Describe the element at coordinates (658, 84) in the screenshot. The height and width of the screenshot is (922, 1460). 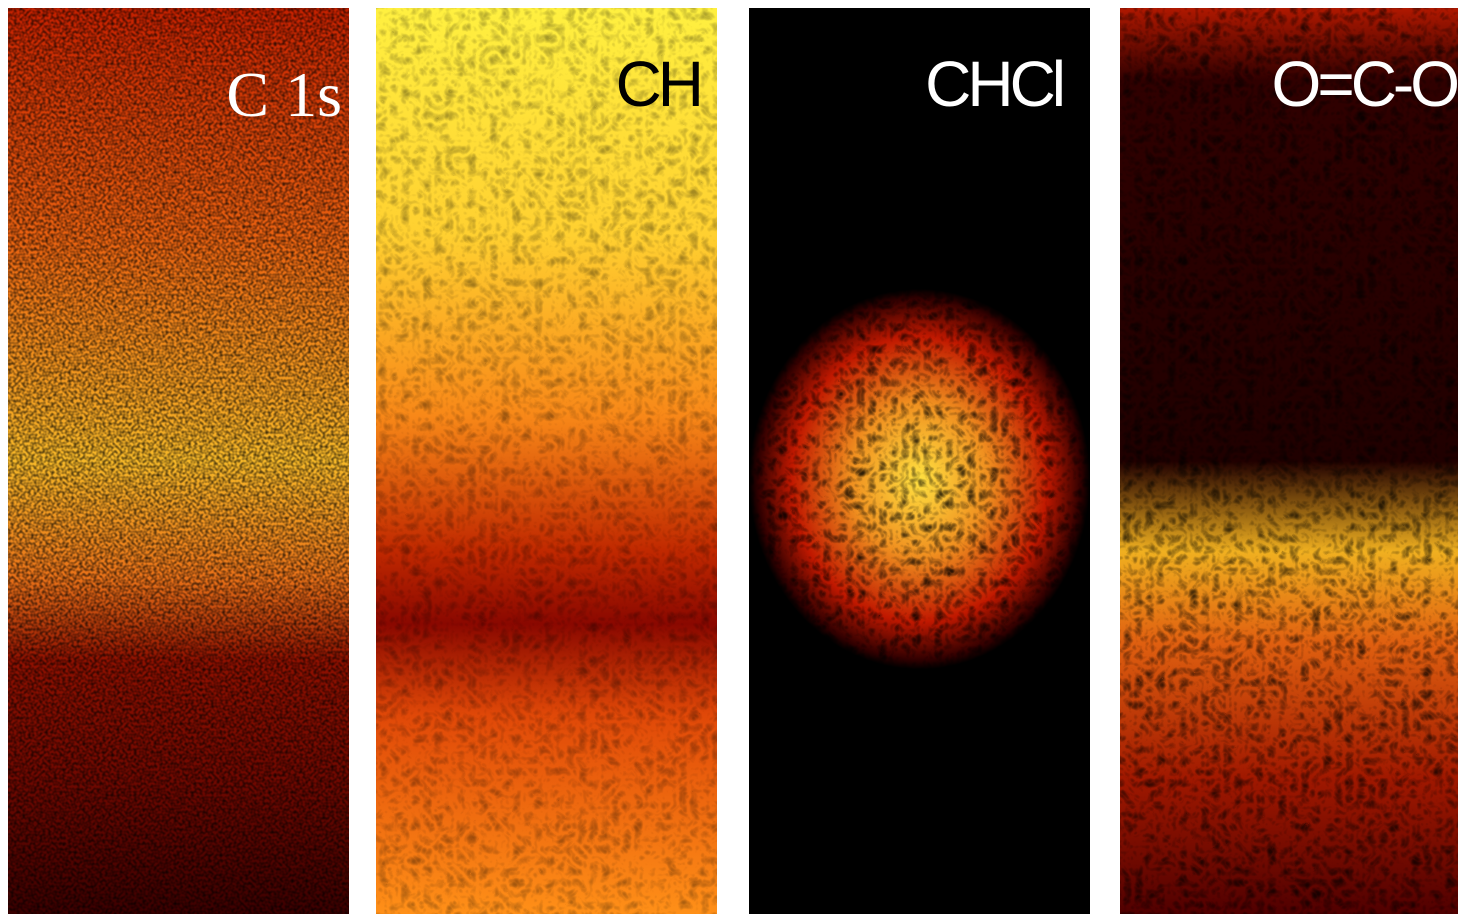
I see `panel-label: CH` at that location.